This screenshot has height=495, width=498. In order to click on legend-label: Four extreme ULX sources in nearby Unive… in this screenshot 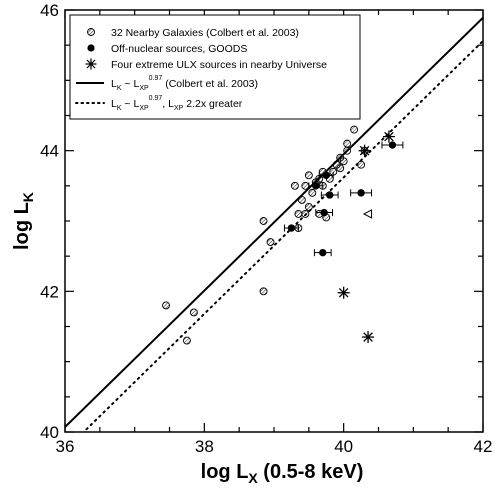, I will do `click(219, 65)`.